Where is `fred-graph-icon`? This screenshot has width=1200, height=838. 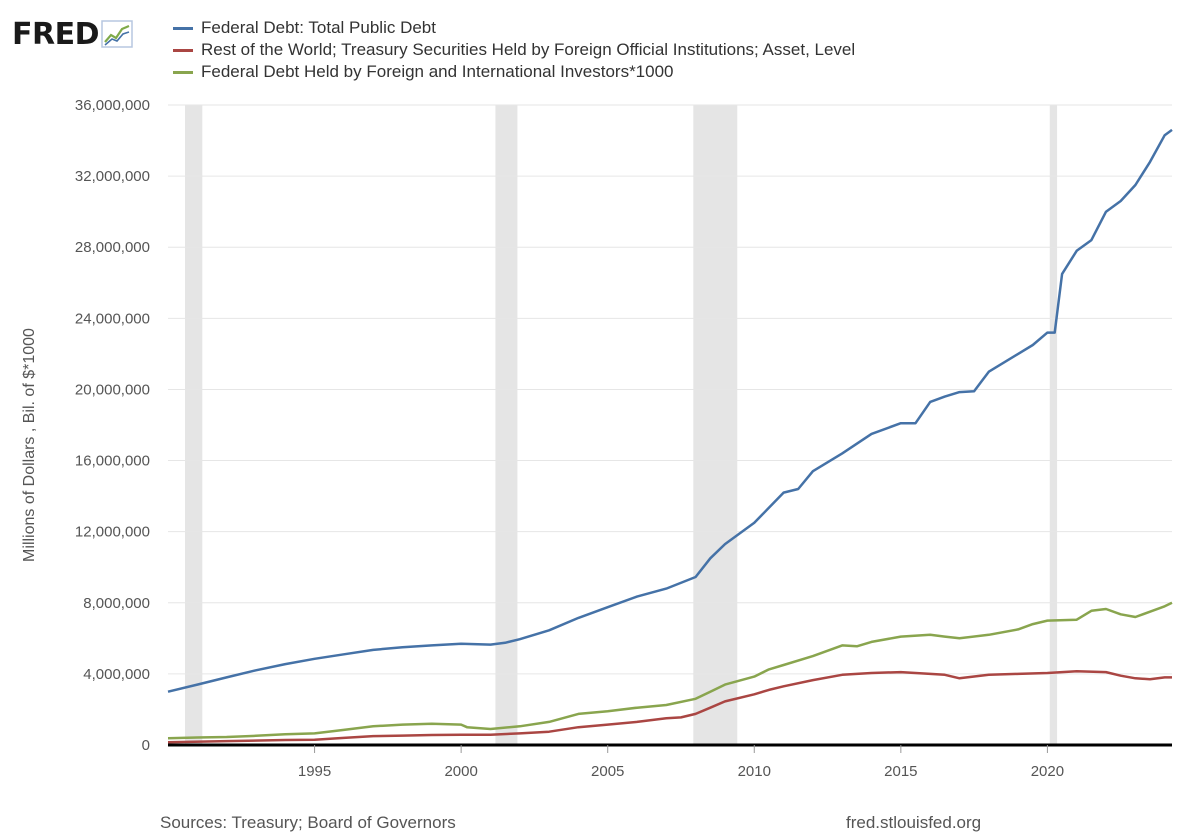 fred-graph-icon is located at coordinates (117, 34).